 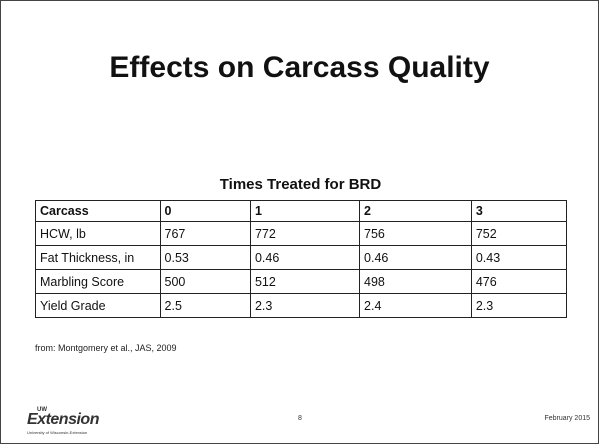 What do you see at coordinates (305, 211) in the screenshot?
I see `header-cell: 1` at bounding box center [305, 211].